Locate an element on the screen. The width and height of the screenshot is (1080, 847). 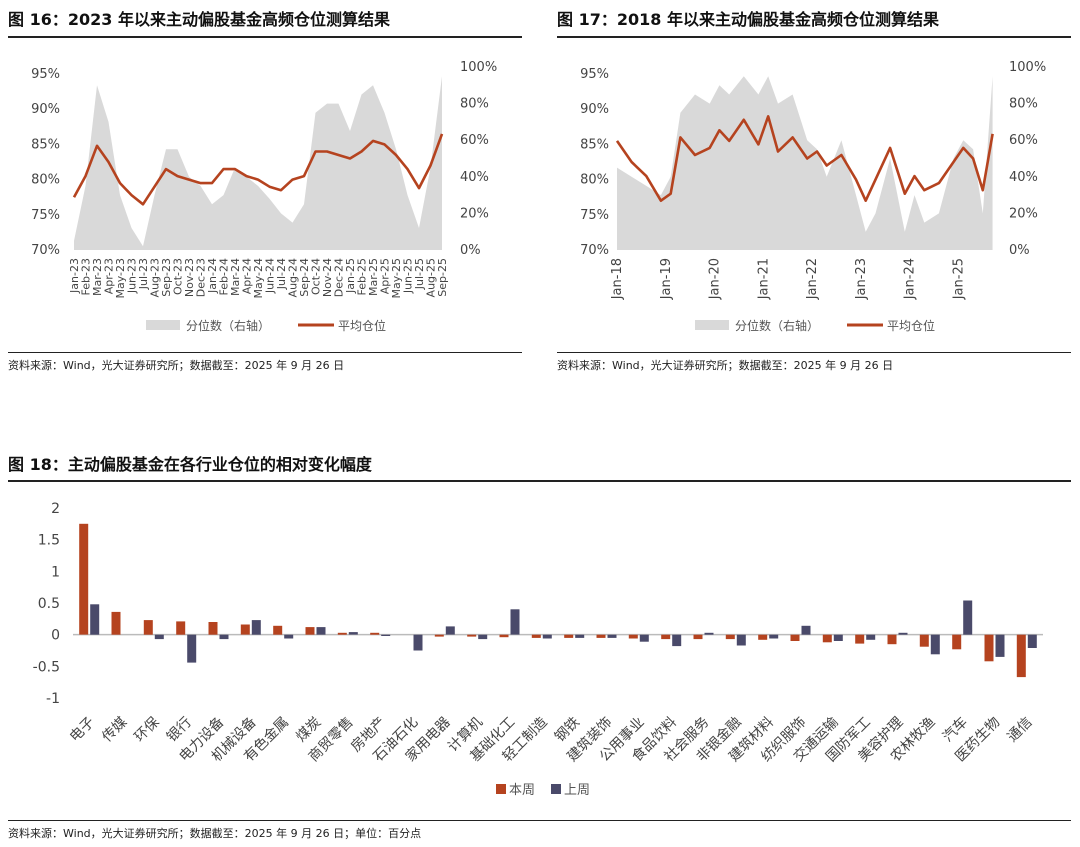
x-tick-label: Jun-24 is located at coordinates (270, 276).